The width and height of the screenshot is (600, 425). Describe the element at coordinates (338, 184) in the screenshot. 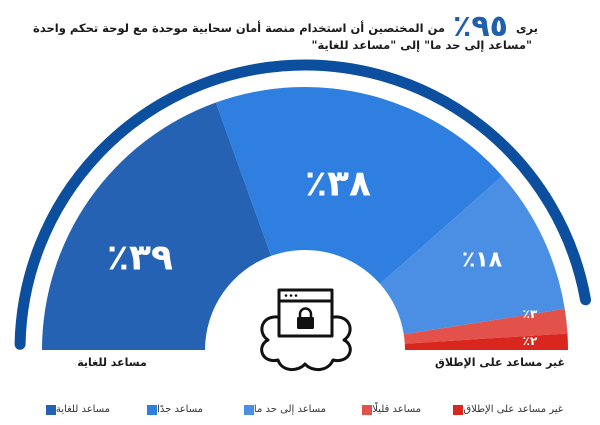

I see `segment-value-quite-helpful: ٣٨٪` at that location.